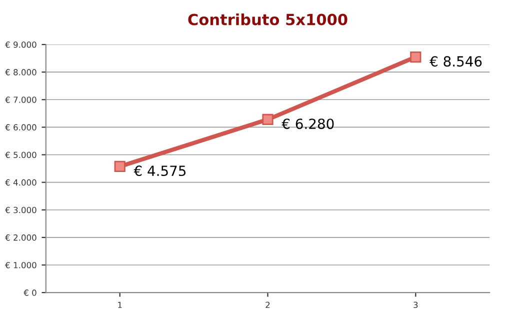 The width and height of the screenshot is (510, 318). What do you see at coordinates (456, 61) in the screenshot?
I see `data-label: € 8.546` at bounding box center [456, 61].